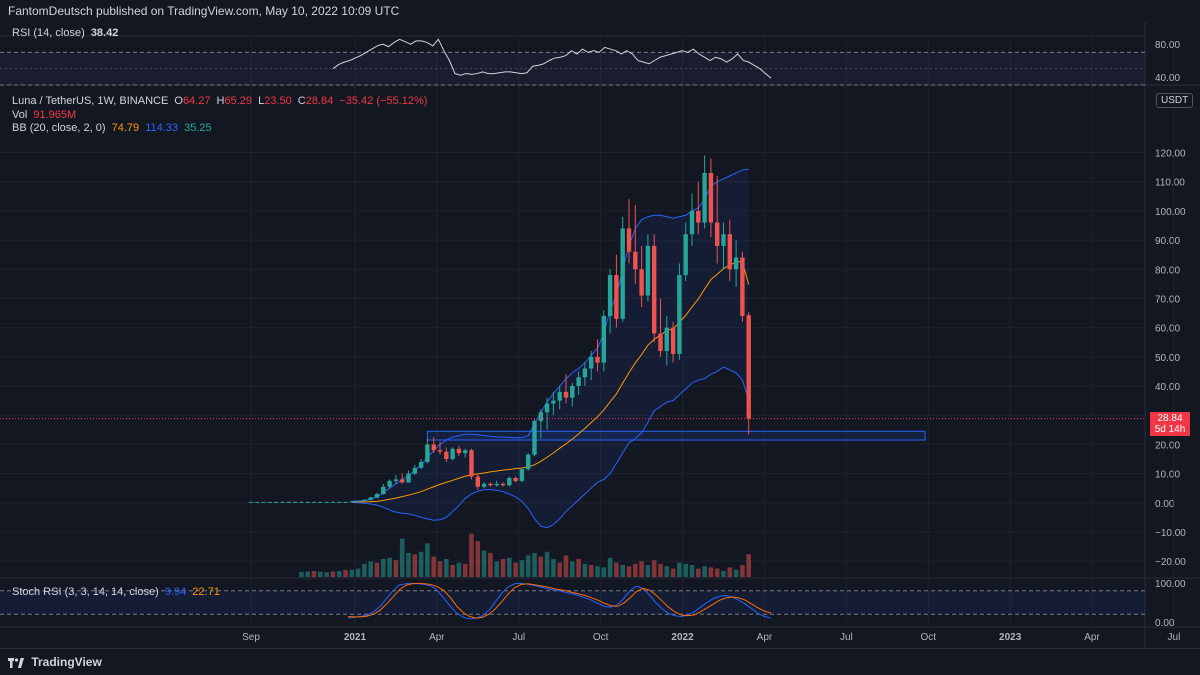 The width and height of the screenshot is (1200, 675). What do you see at coordinates (600, 661) in the screenshot?
I see `footer-bar: TradingView` at bounding box center [600, 661].